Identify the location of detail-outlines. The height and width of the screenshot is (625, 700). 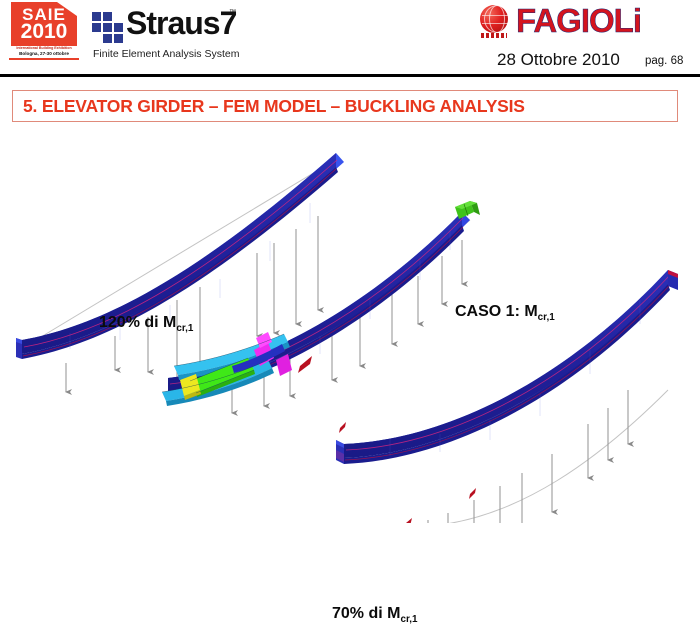
(223, 363).